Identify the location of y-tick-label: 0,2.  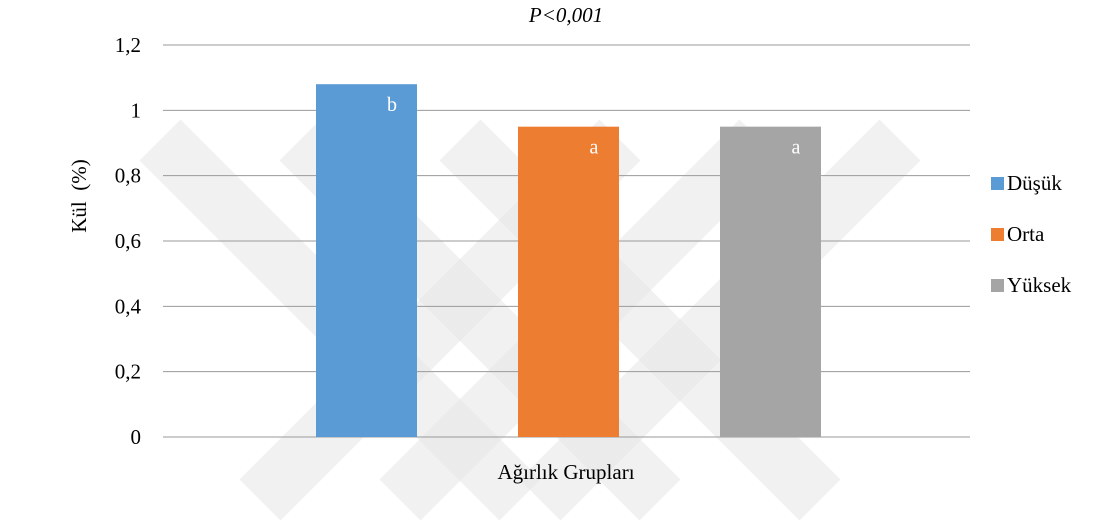
(128, 372).